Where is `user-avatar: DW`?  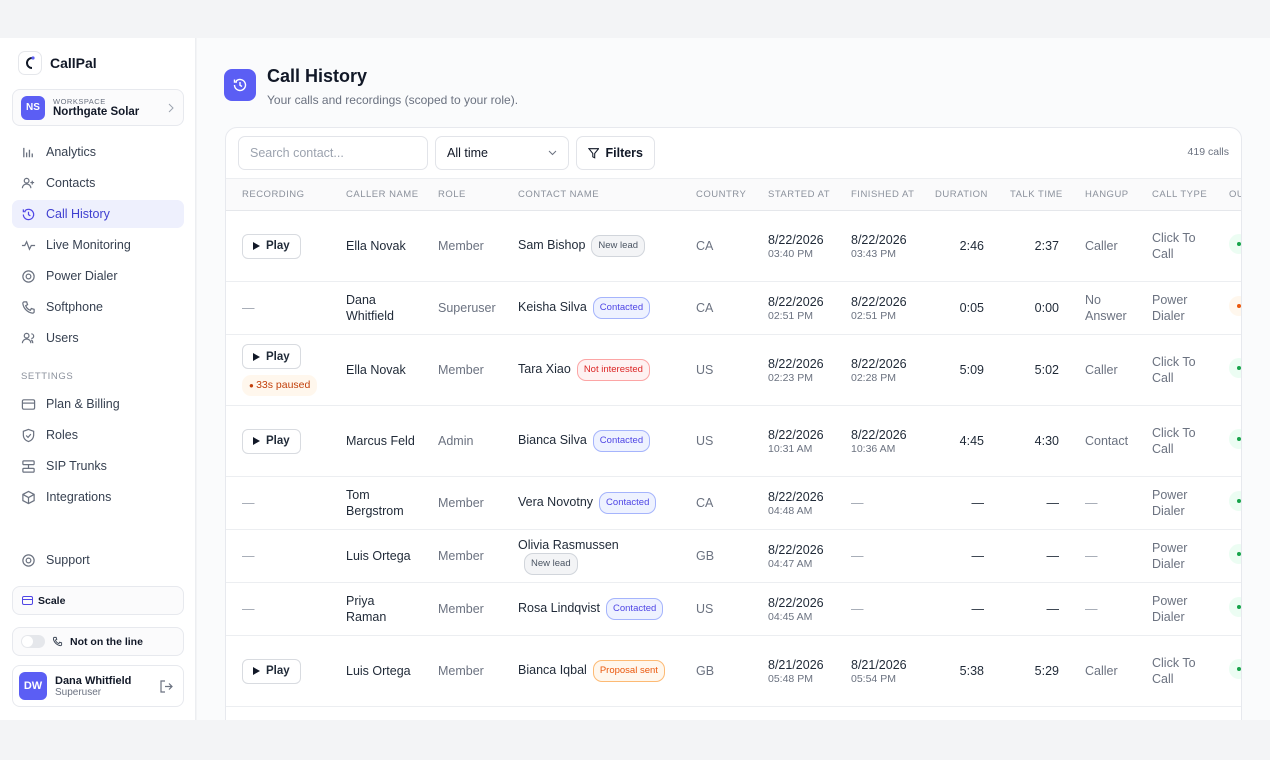
user-avatar: DW is located at coordinates (33, 686).